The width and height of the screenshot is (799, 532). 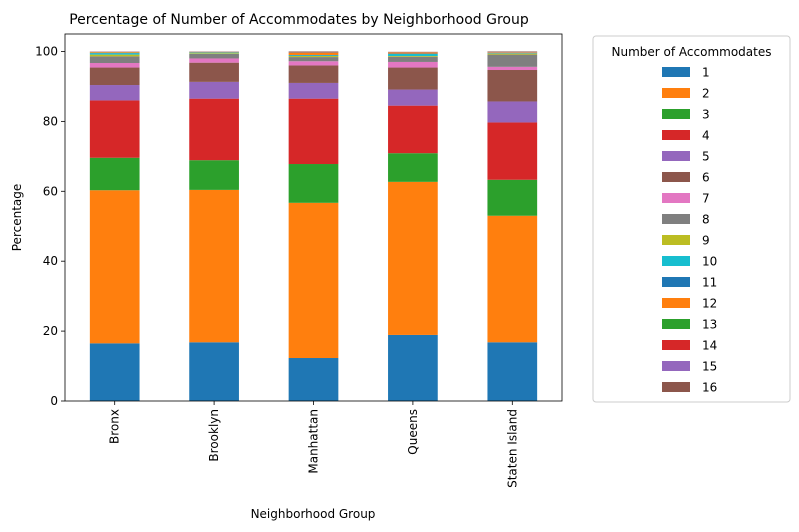 I want to click on y-tick-label: 100, so click(x=46, y=51).